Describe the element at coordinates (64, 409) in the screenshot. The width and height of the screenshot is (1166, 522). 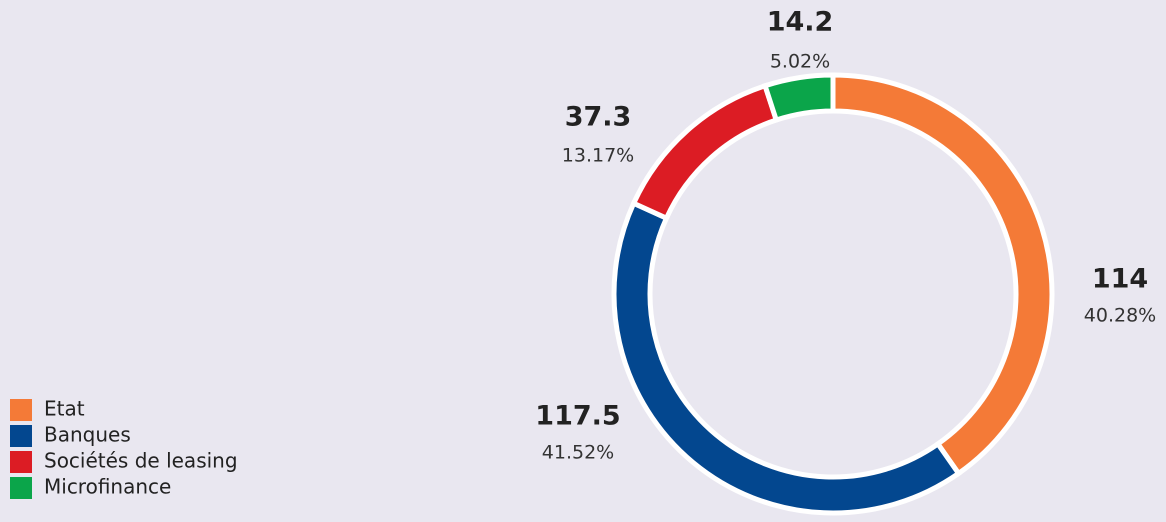
I see `legend-label: Etat` at that location.